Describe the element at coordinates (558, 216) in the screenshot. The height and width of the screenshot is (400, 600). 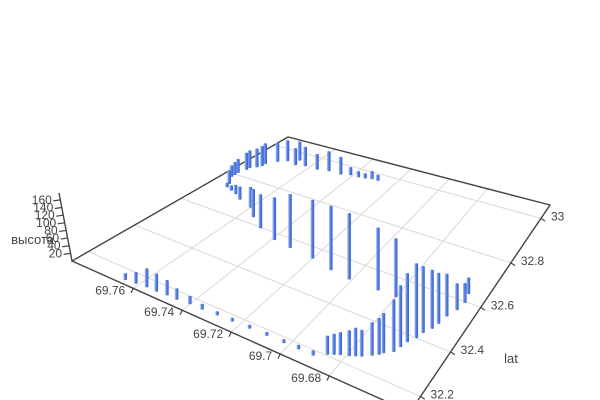
I see `lat-tick-label: 33` at that location.